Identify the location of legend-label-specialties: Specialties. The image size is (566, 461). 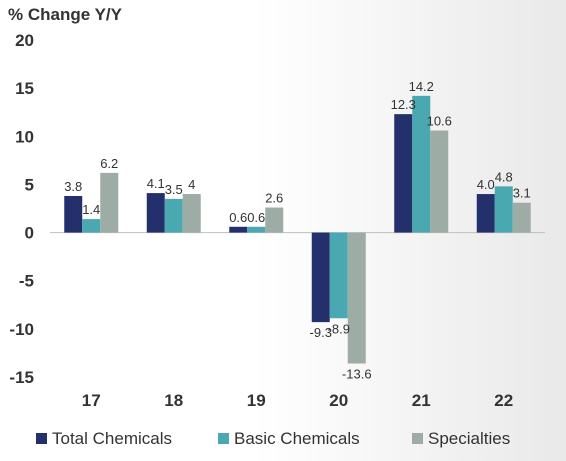
(469, 438).